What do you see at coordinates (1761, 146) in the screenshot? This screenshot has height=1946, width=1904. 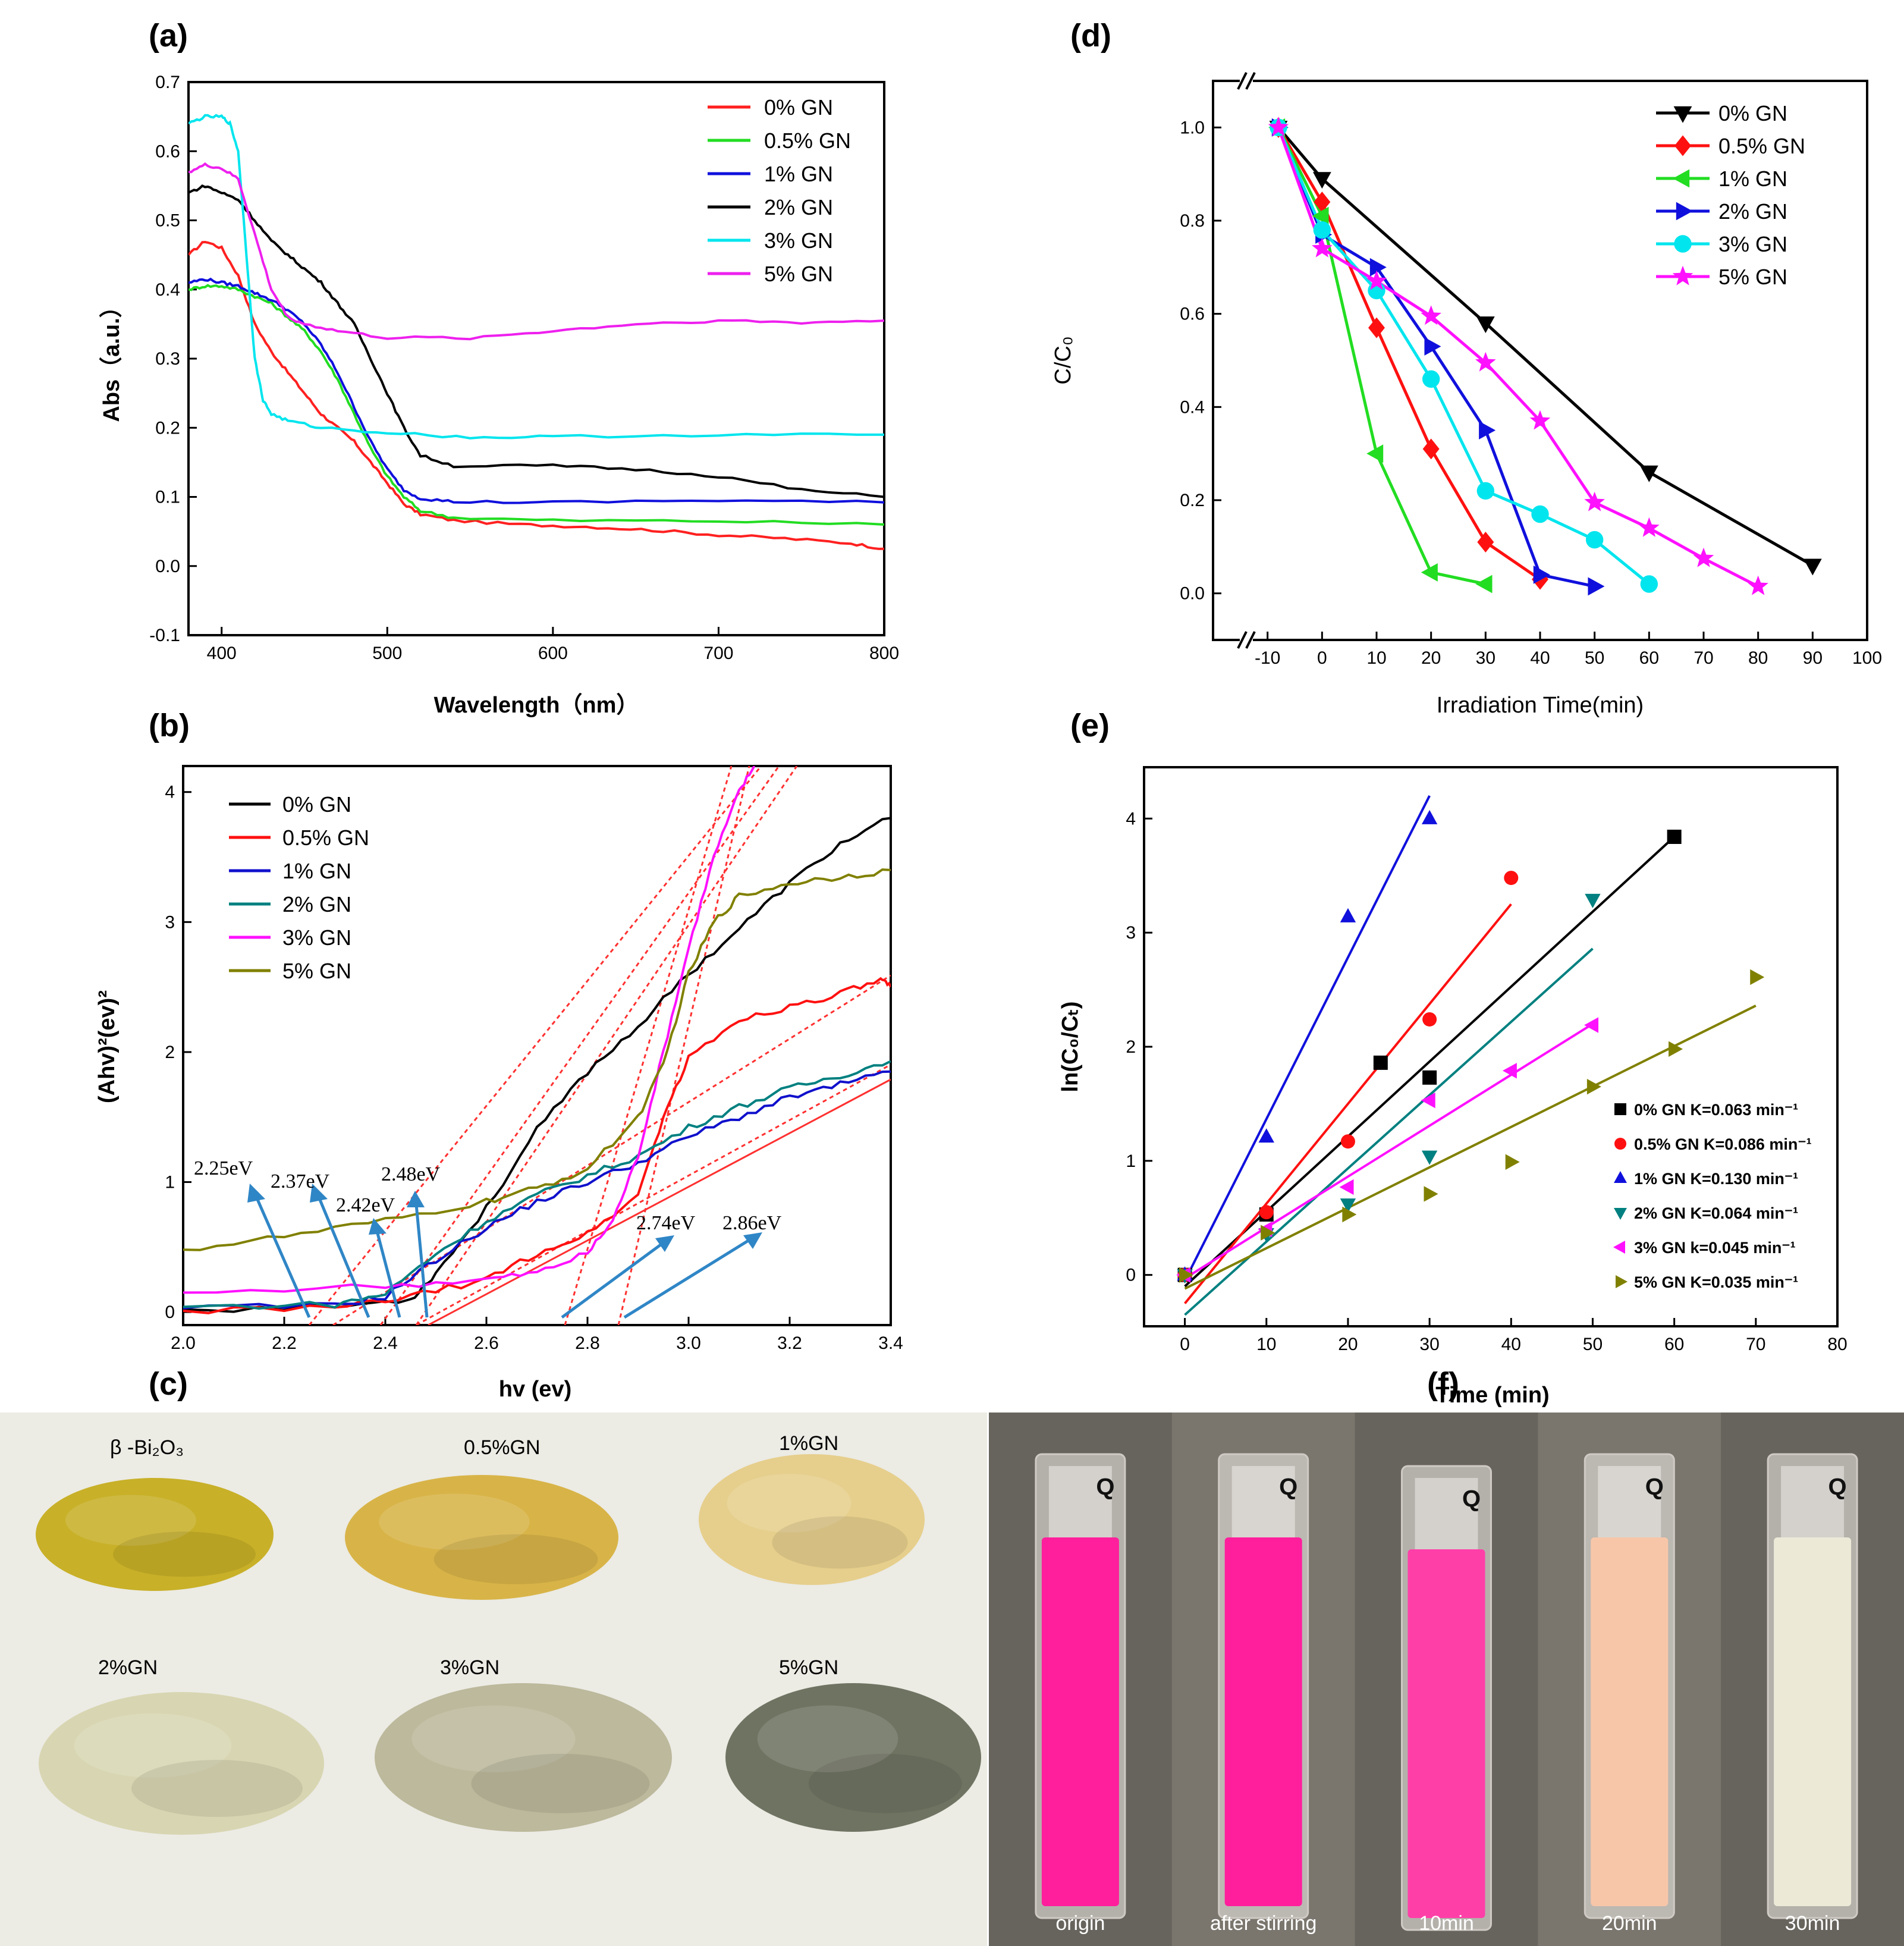 I see `legend-label: 0.5% GN` at bounding box center [1761, 146].